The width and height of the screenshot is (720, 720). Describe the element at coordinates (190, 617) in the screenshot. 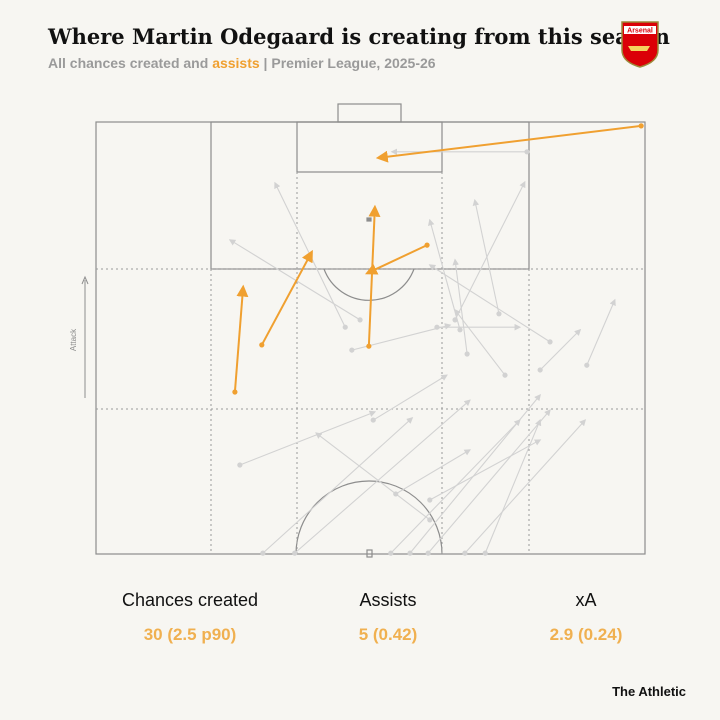

I see `stat: Chances created 30 (2.5 p90)` at that location.